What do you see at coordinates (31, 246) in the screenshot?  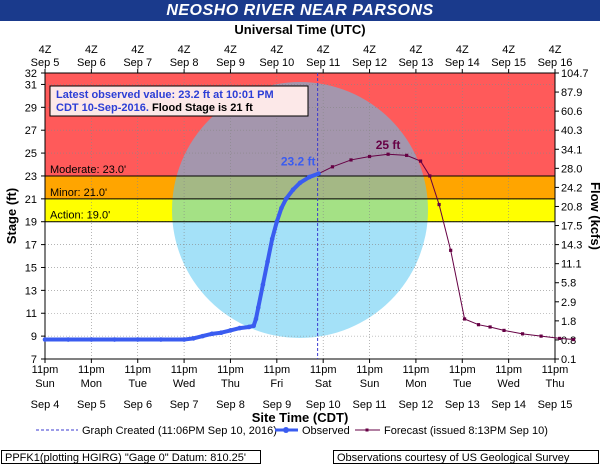 I see `y-left-tick-label: 17` at bounding box center [31, 246].